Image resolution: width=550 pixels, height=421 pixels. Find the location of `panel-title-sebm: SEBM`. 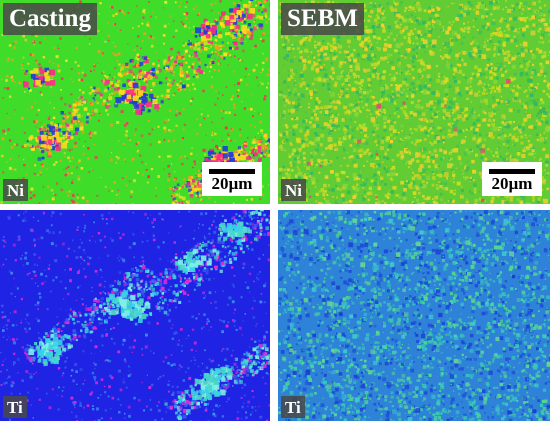

panel-title-sebm: SEBM is located at coordinates (322, 19).